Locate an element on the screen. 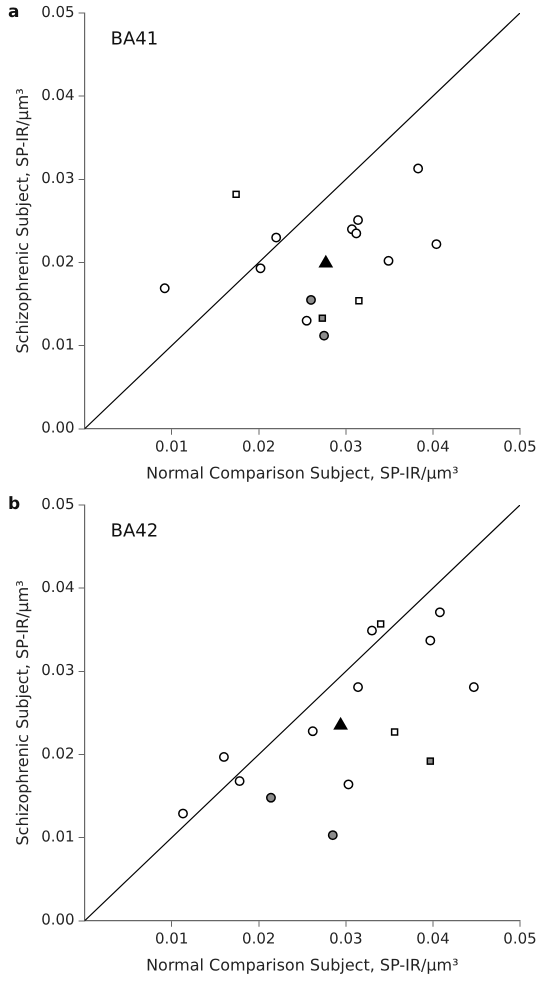 Image resolution: width=544 pixels, height=984 pixels. text: a is located at coordinates (14, 12).